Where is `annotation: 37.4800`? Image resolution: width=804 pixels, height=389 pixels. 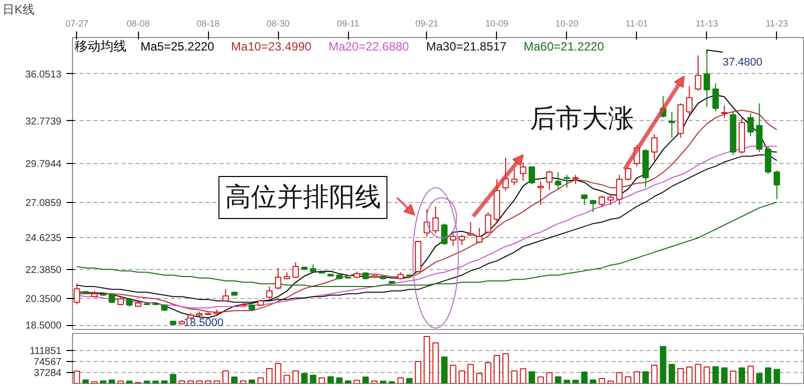 annotation: 37.4800 is located at coordinates (742, 62).